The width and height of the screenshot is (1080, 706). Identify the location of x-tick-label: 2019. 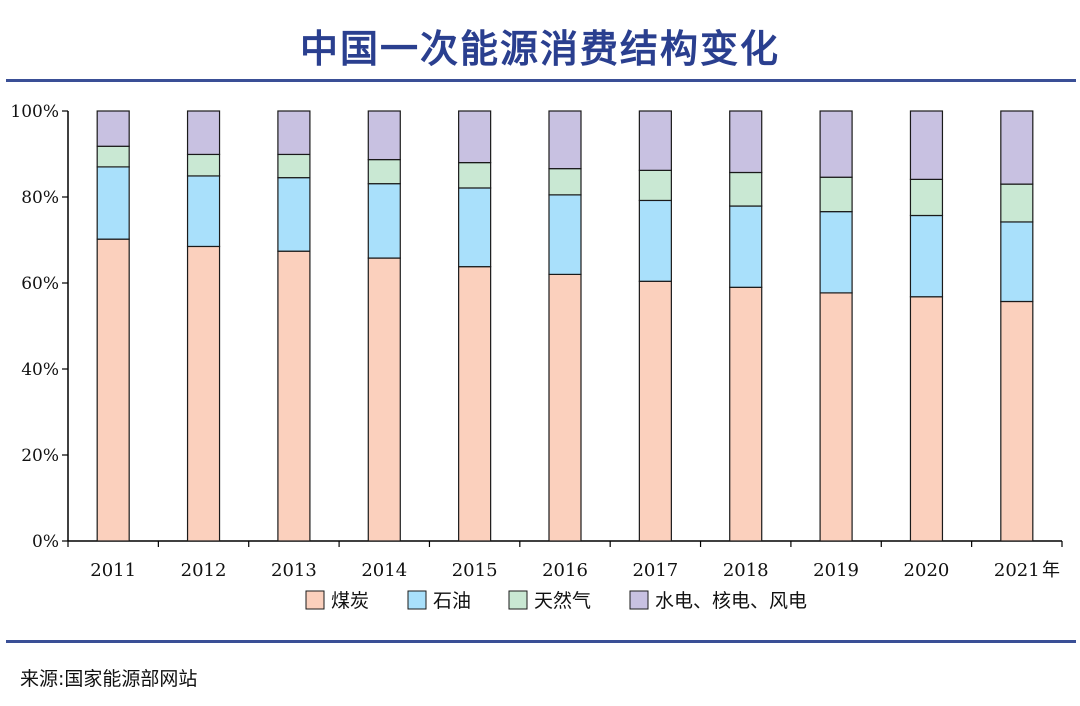
(836, 570).